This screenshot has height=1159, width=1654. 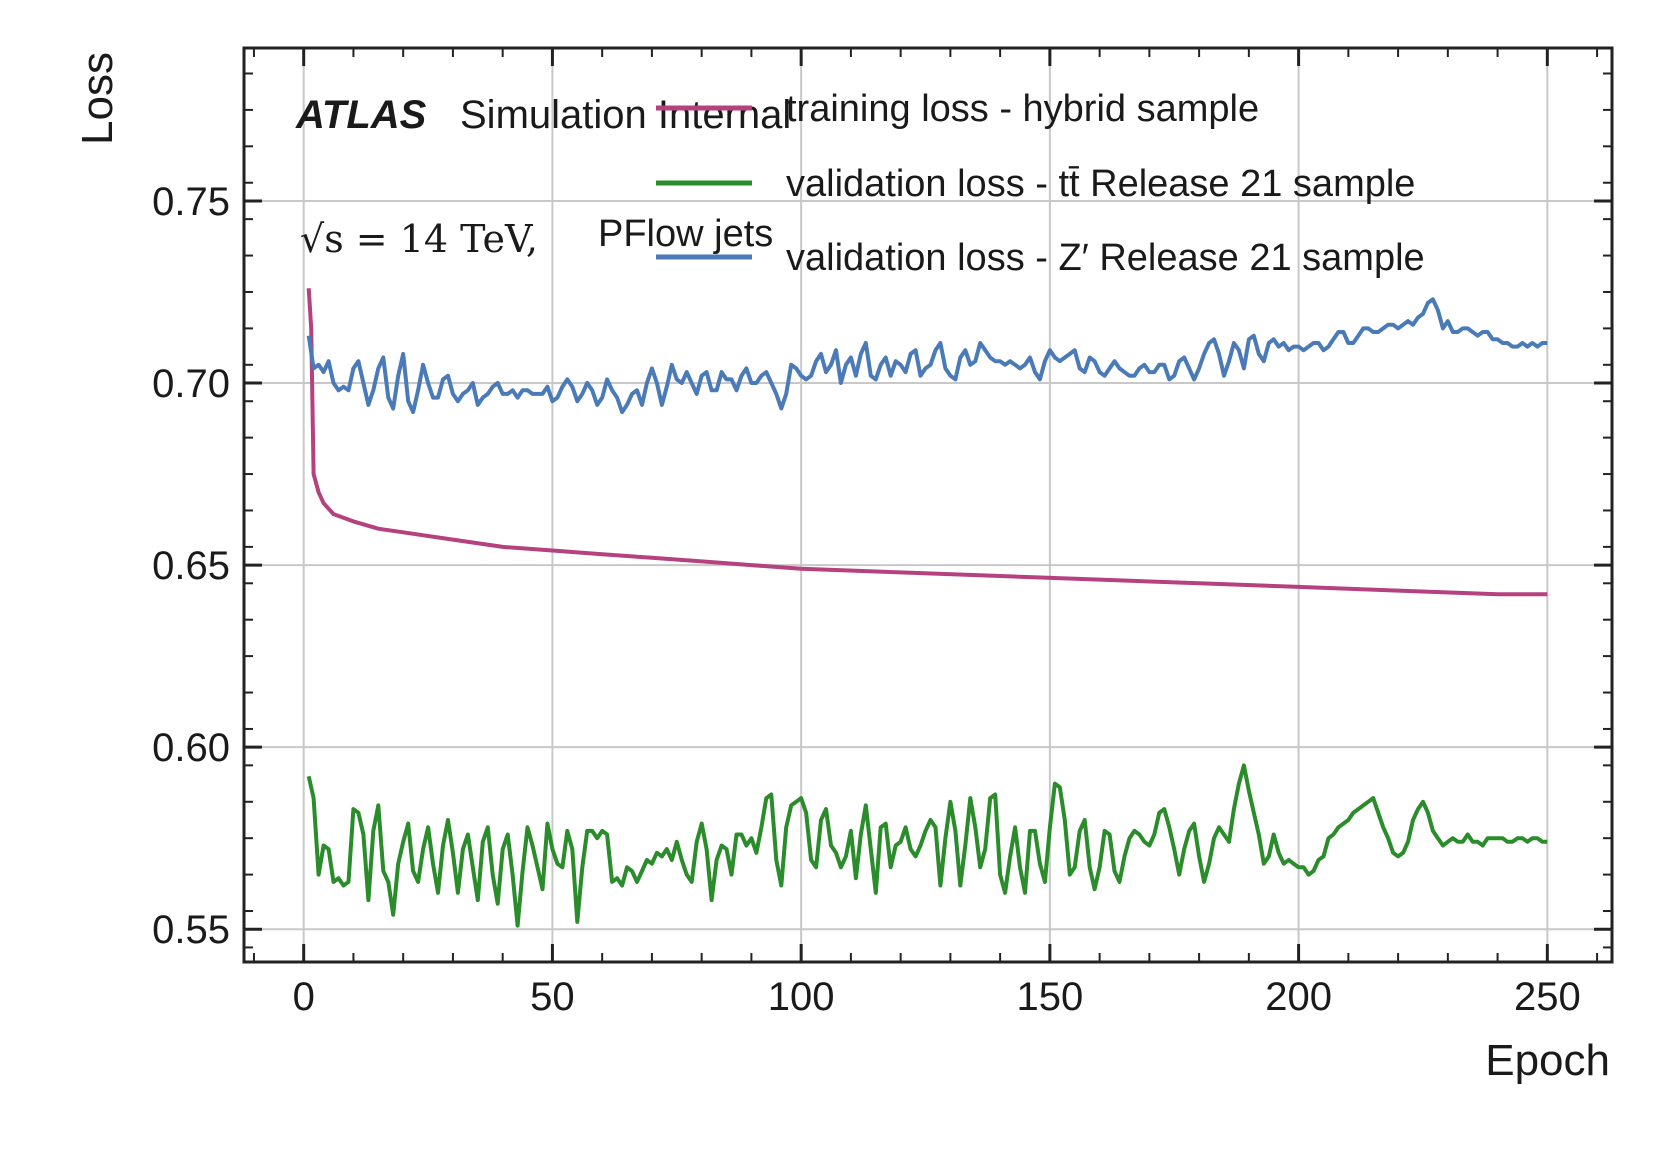 I want to click on legend-label-1: training loss - hybrid sample, so click(x=1022, y=109).